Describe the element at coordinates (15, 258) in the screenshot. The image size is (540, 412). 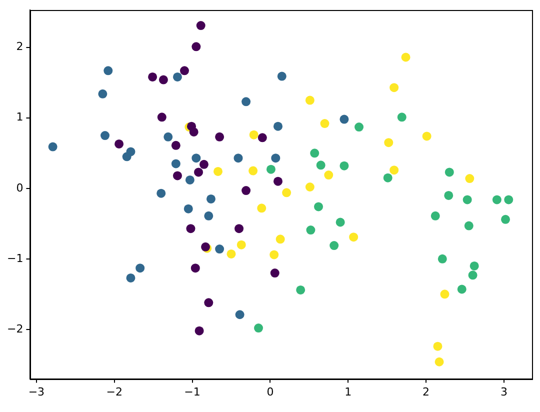
I see `y-tick-label: −1` at that location.